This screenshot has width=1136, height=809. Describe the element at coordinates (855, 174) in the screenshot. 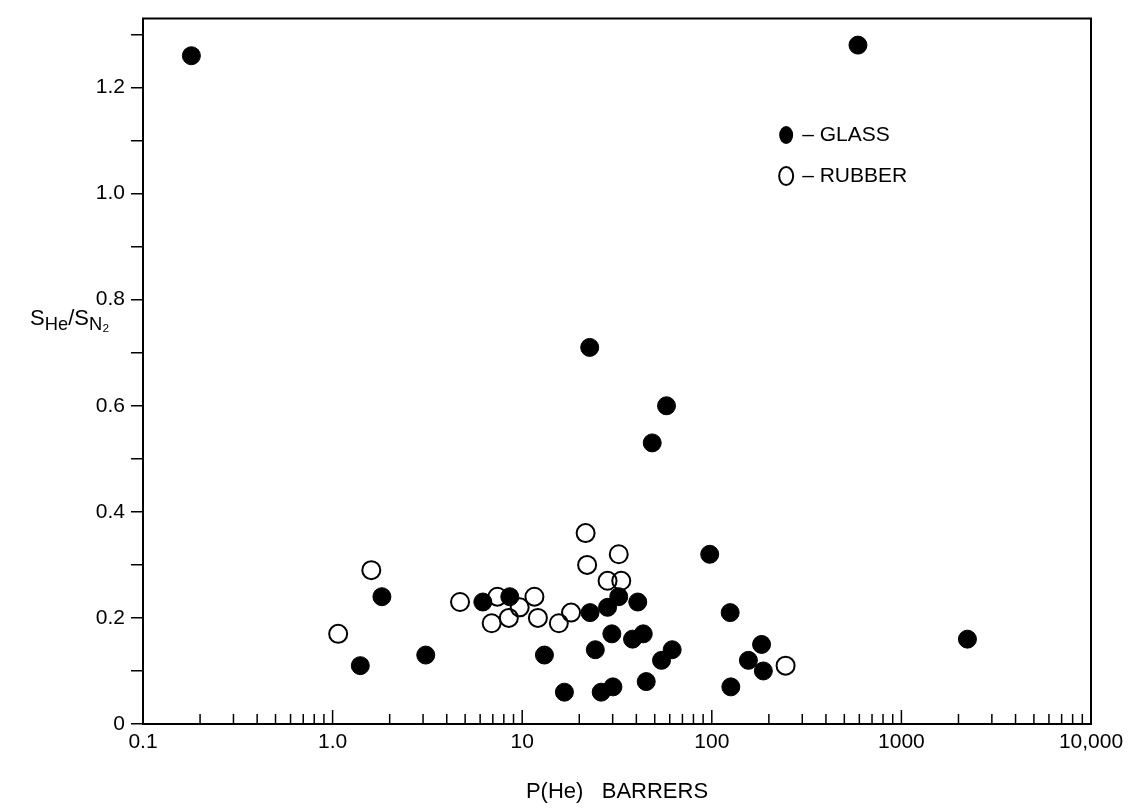

I see `legend-label: – RUBBER` at that location.